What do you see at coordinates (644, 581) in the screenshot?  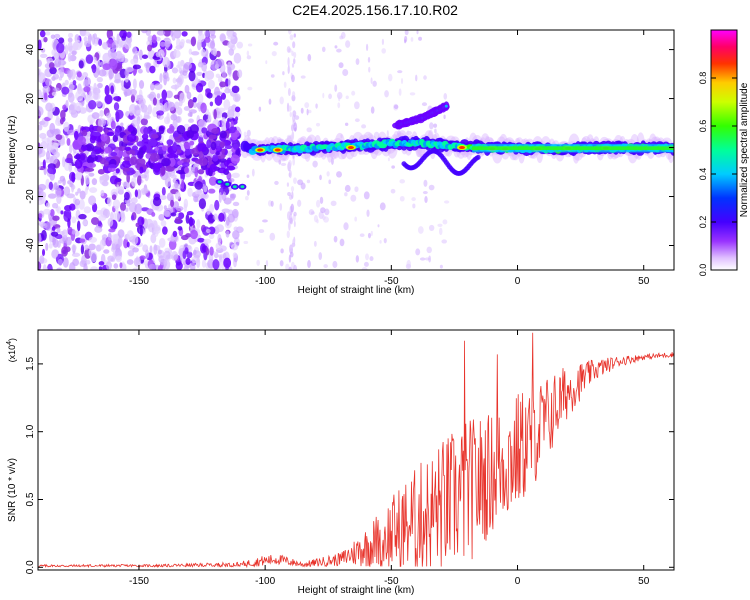 I see `snr-x-tick-label: 50` at bounding box center [644, 581].